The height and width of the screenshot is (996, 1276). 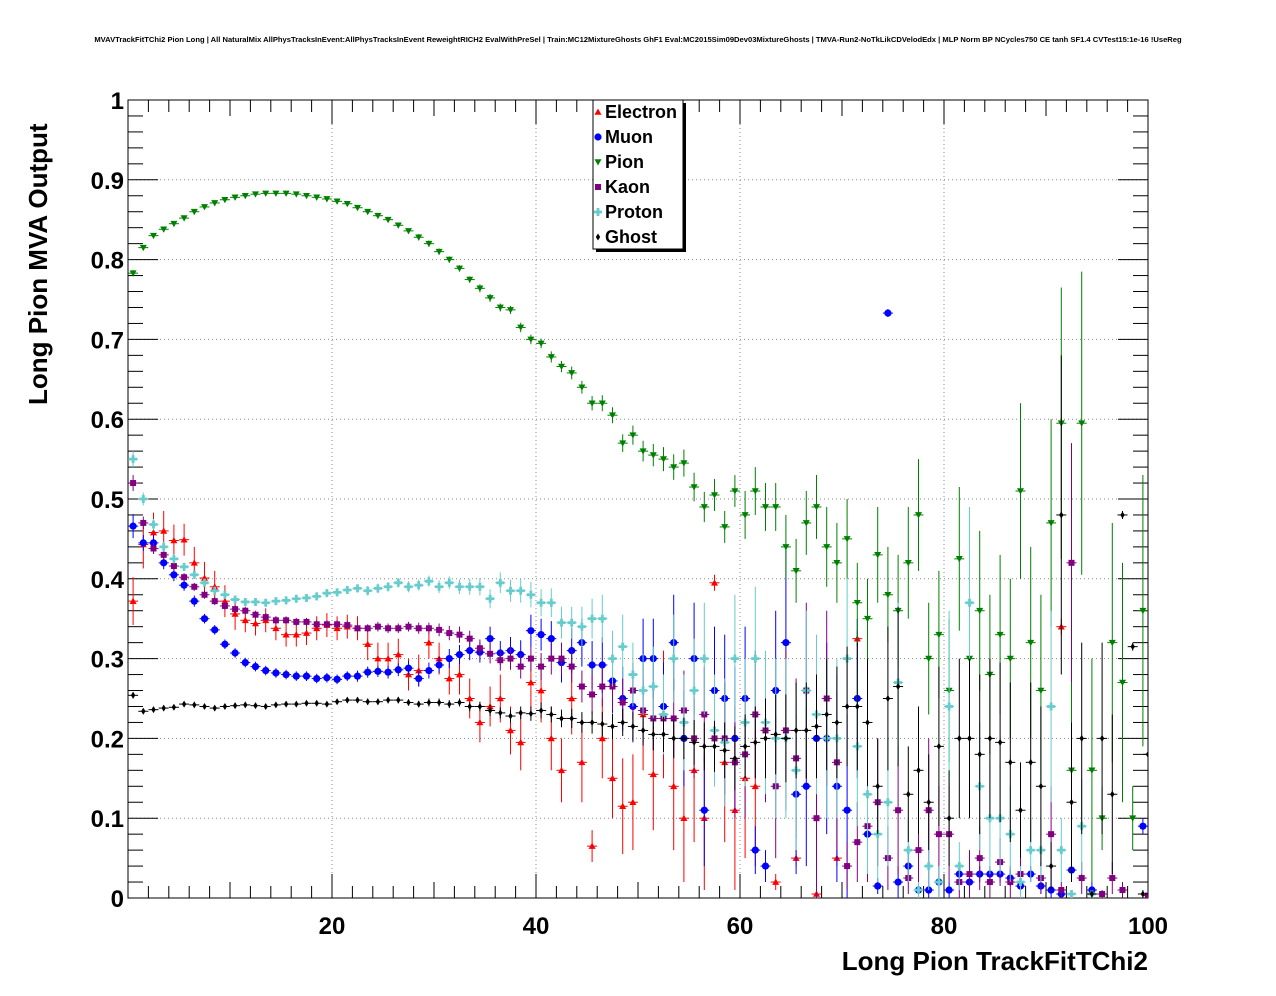 I want to click on legend-label: Kaon, so click(x=627, y=187).